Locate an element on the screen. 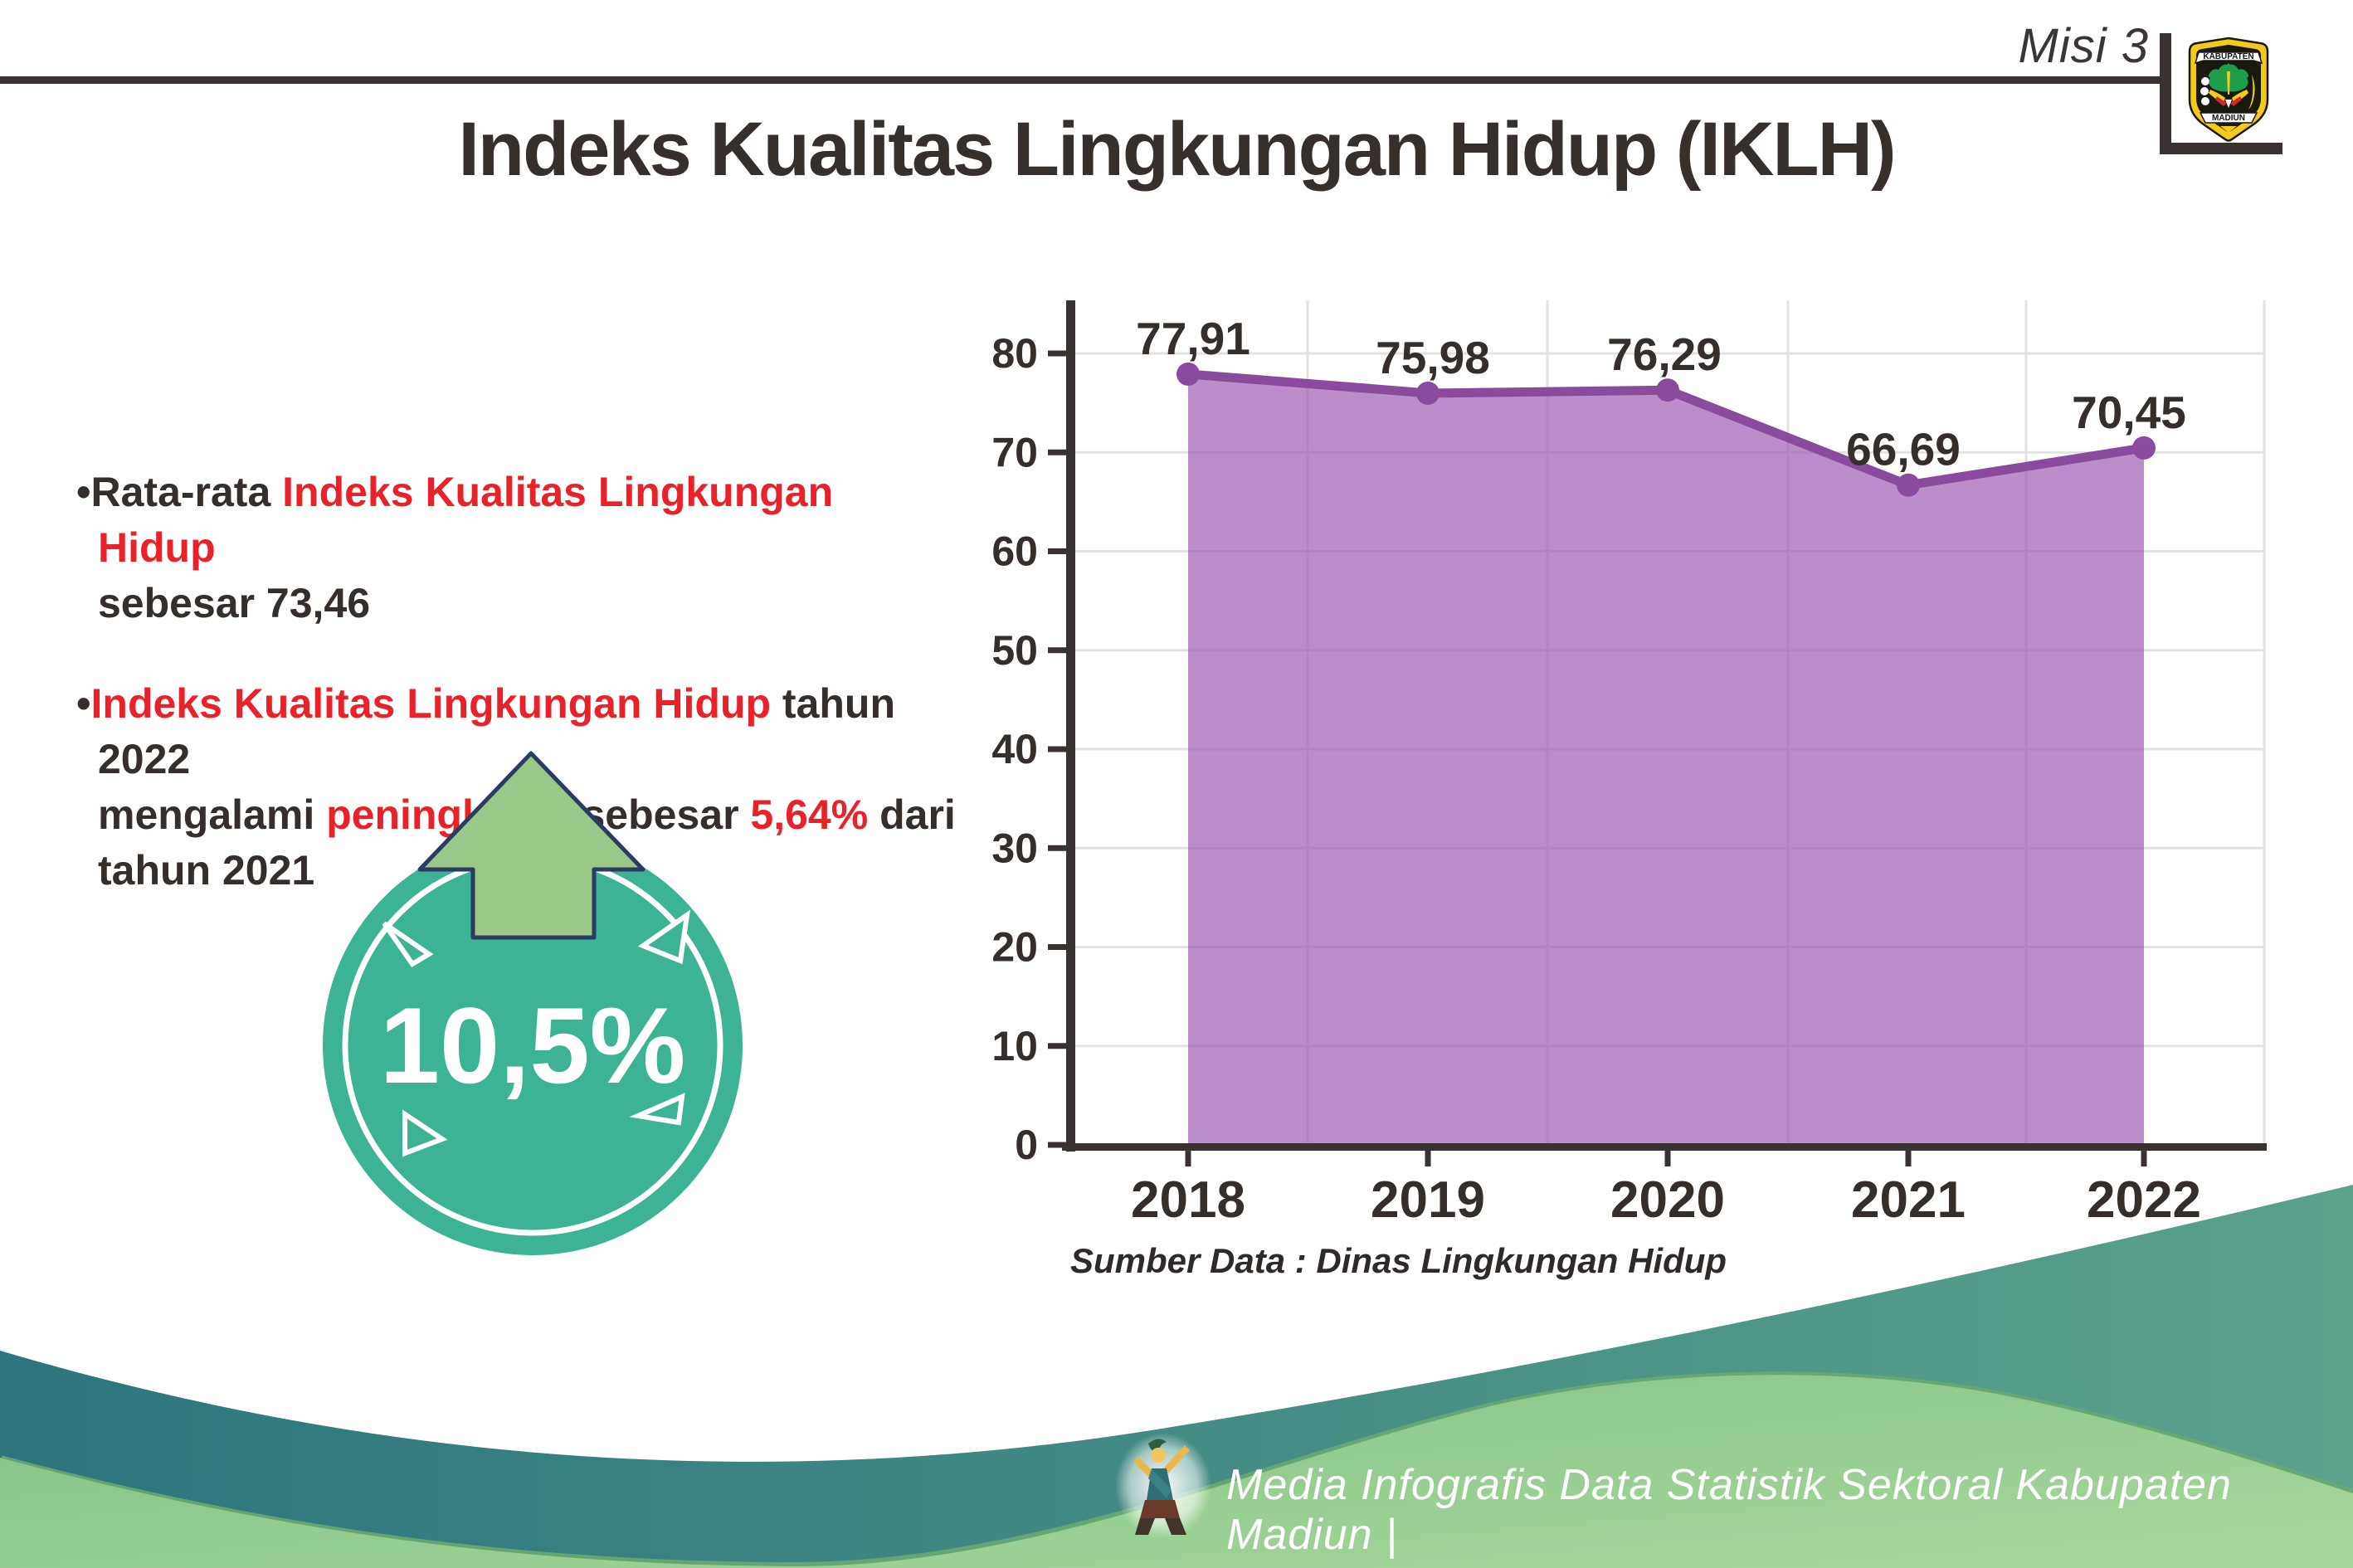  badge-value: 10,5% is located at coordinates (533, 1045).